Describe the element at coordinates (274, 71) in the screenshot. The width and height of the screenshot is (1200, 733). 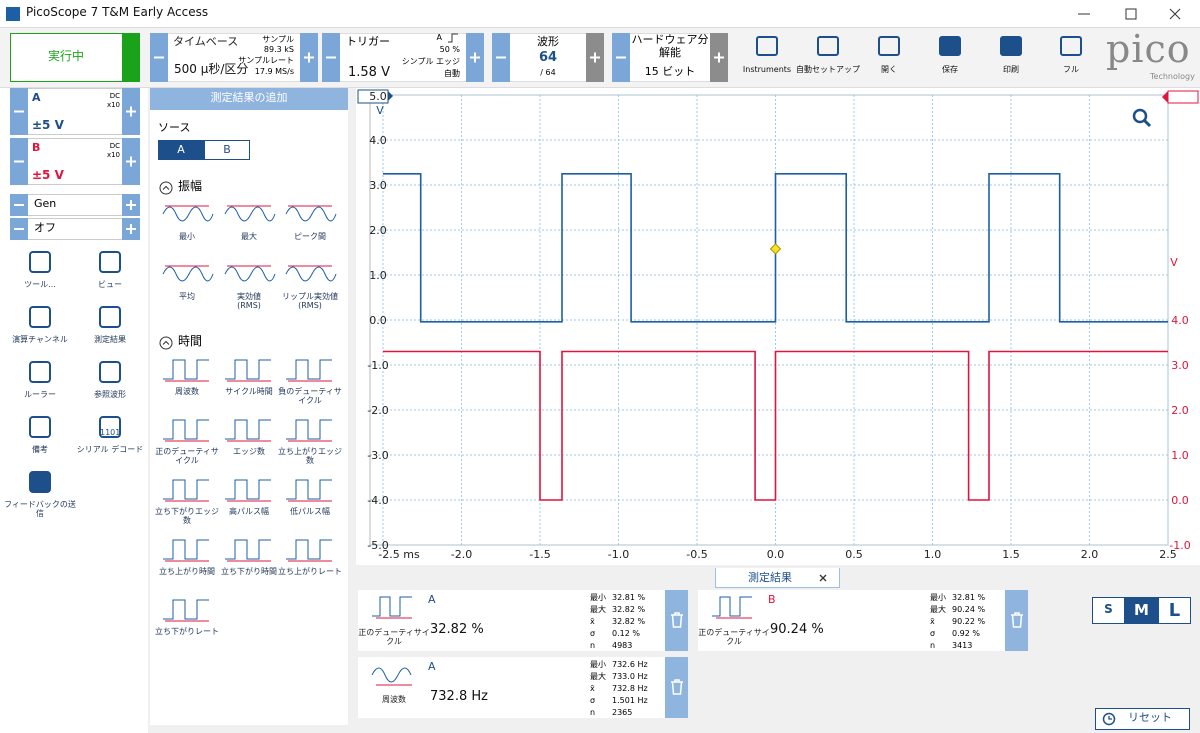
I see `rate: 17.9 MS/s` at that location.